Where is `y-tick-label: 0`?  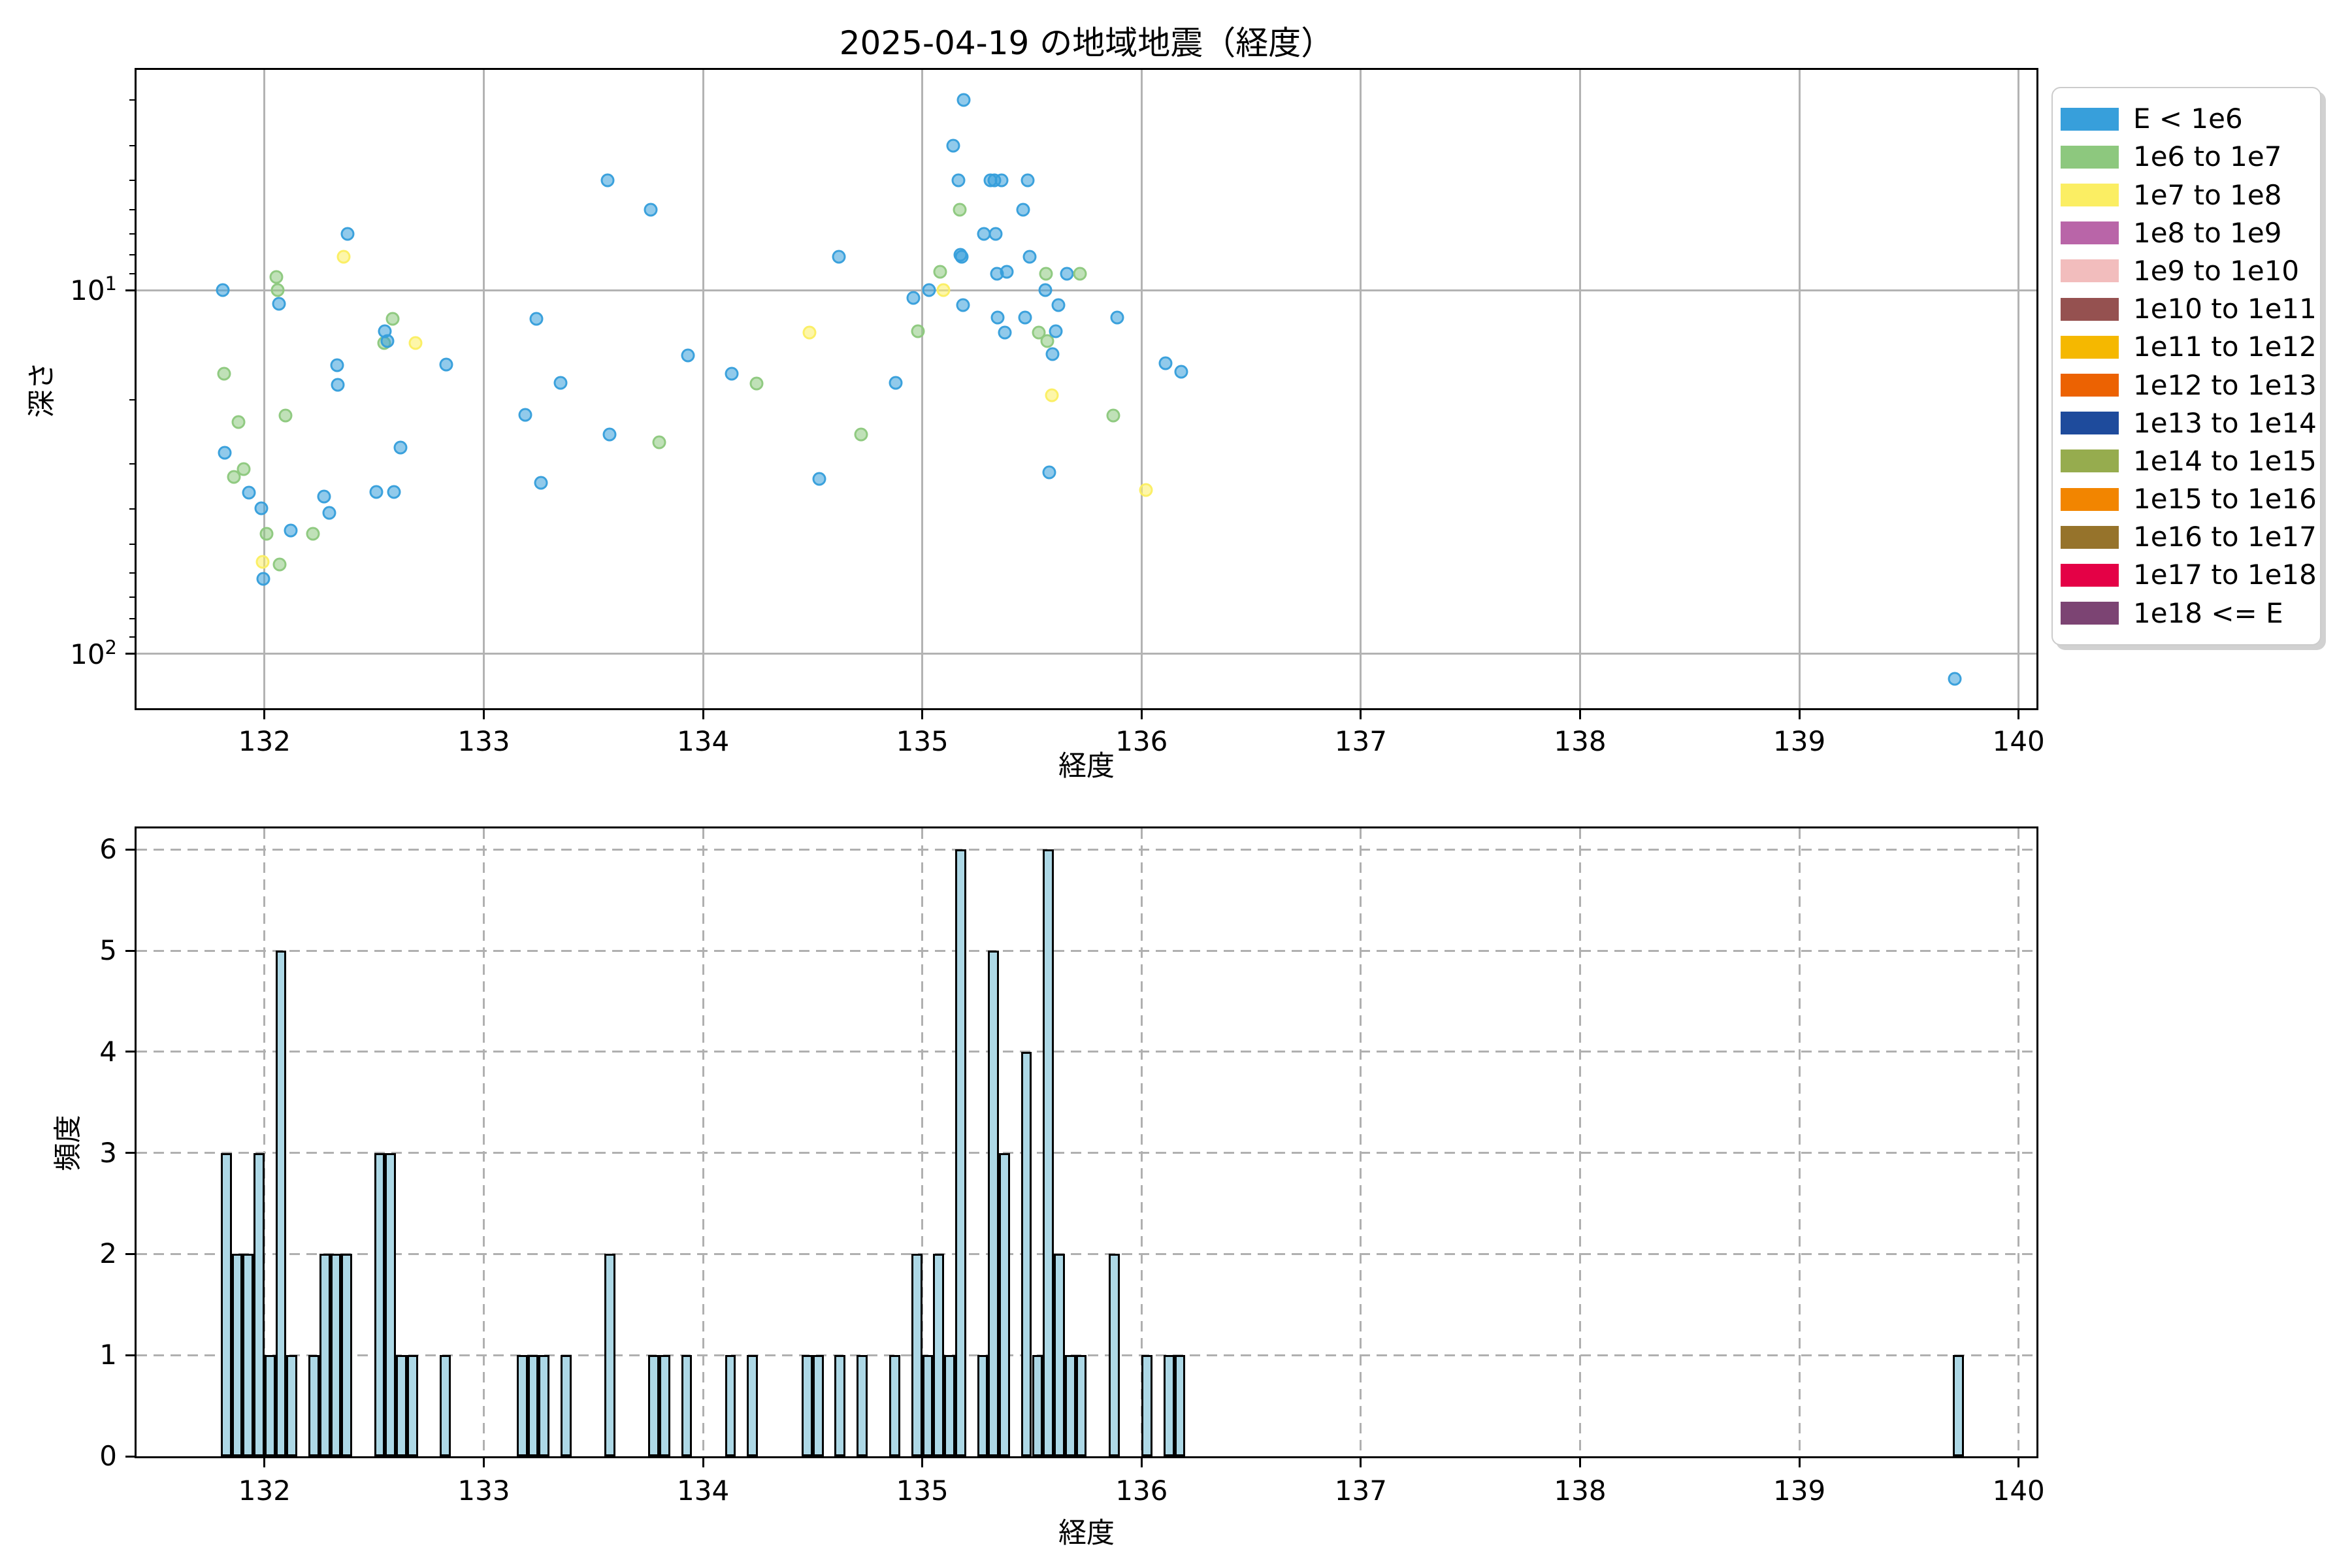 y-tick-label: 0 is located at coordinates (108, 1456).